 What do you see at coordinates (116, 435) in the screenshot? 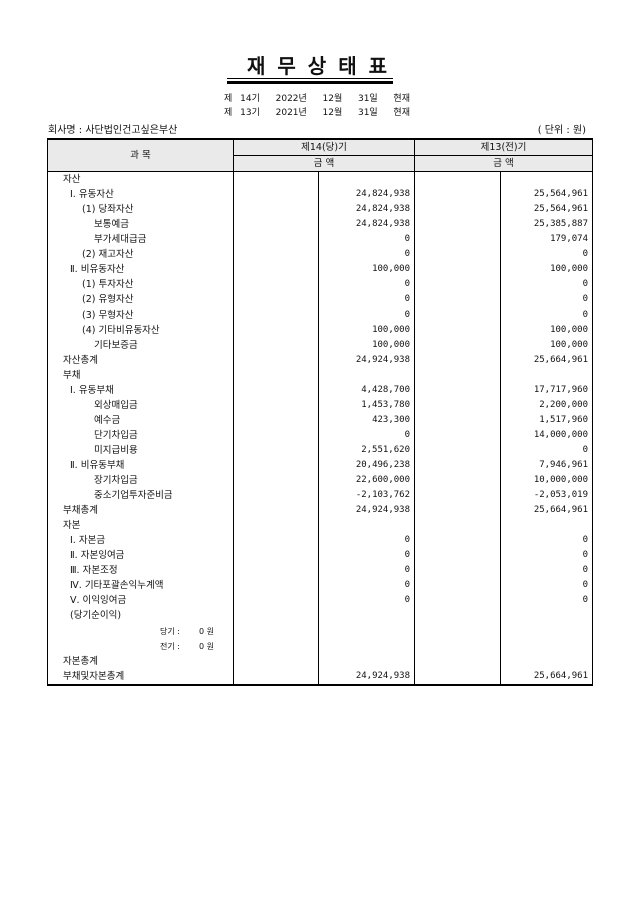
I see `account-name: 단기차입금` at bounding box center [116, 435].